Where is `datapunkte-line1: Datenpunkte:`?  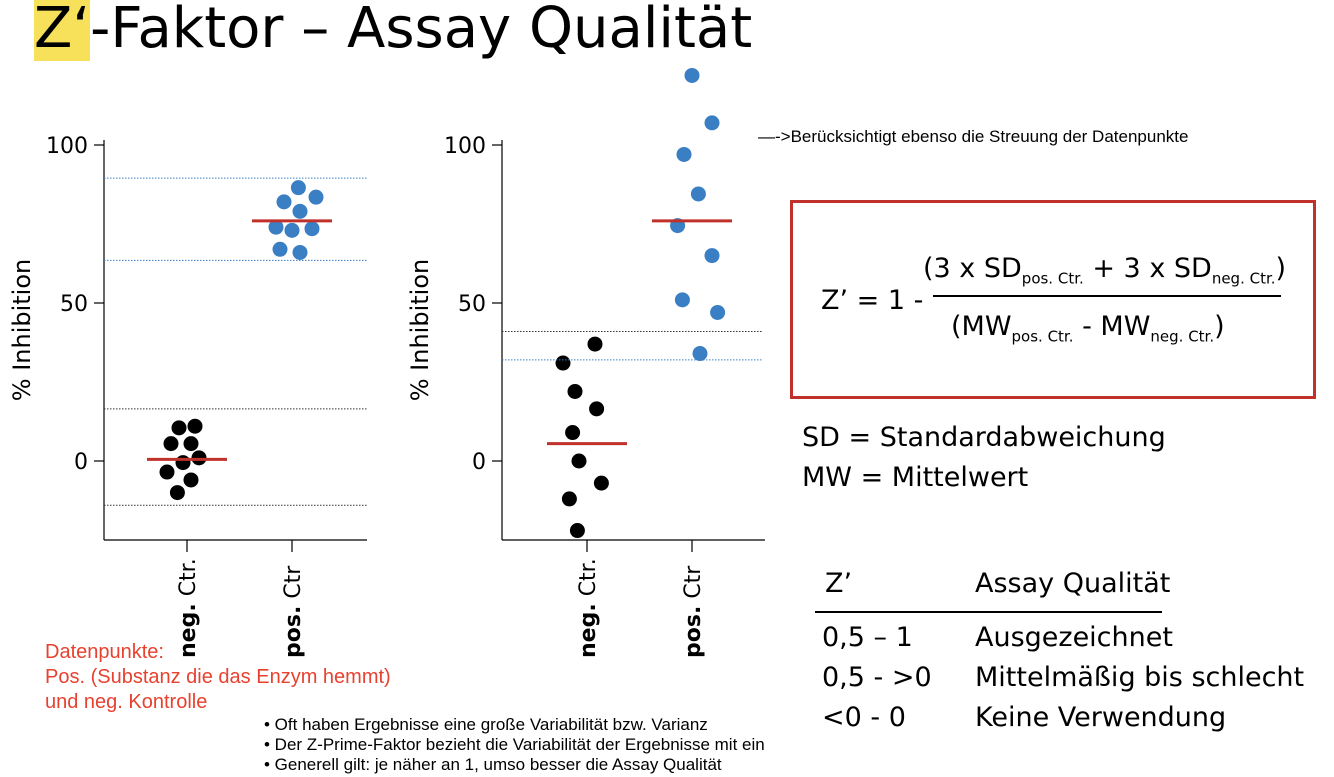 datapunkte-line1: Datenpunkte: is located at coordinates (104, 652).